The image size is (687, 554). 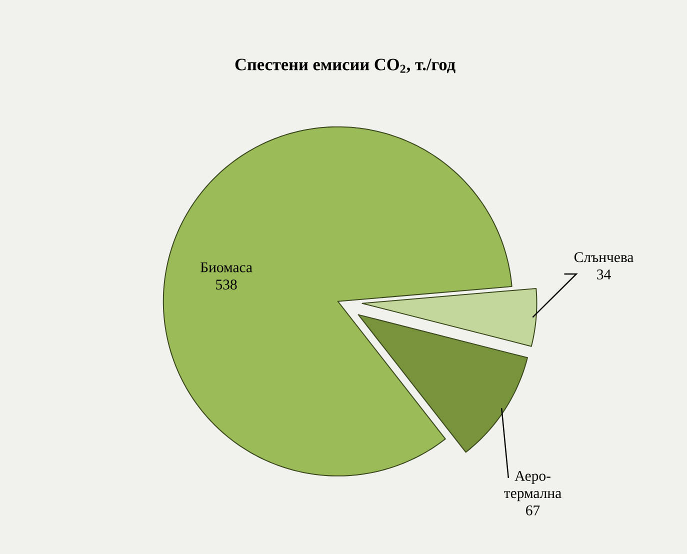 What do you see at coordinates (533, 486) in the screenshot?
I see `slice-label: Аеро-термална` at bounding box center [533, 486].